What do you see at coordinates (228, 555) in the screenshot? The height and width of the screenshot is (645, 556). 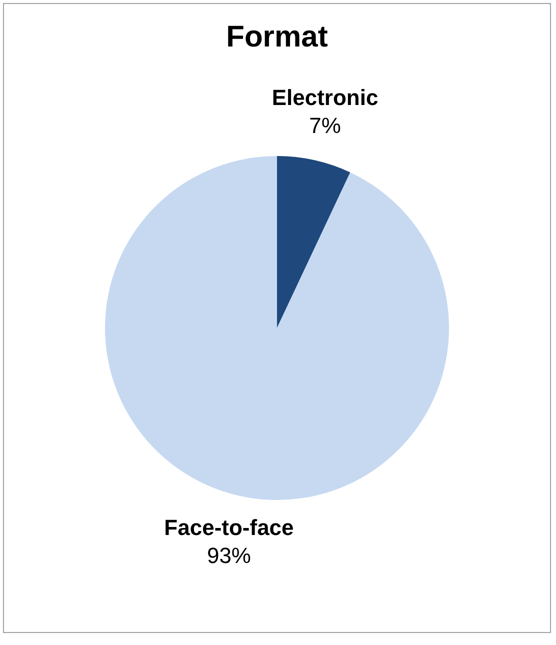 I see `data-label: 93%` at bounding box center [228, 555].